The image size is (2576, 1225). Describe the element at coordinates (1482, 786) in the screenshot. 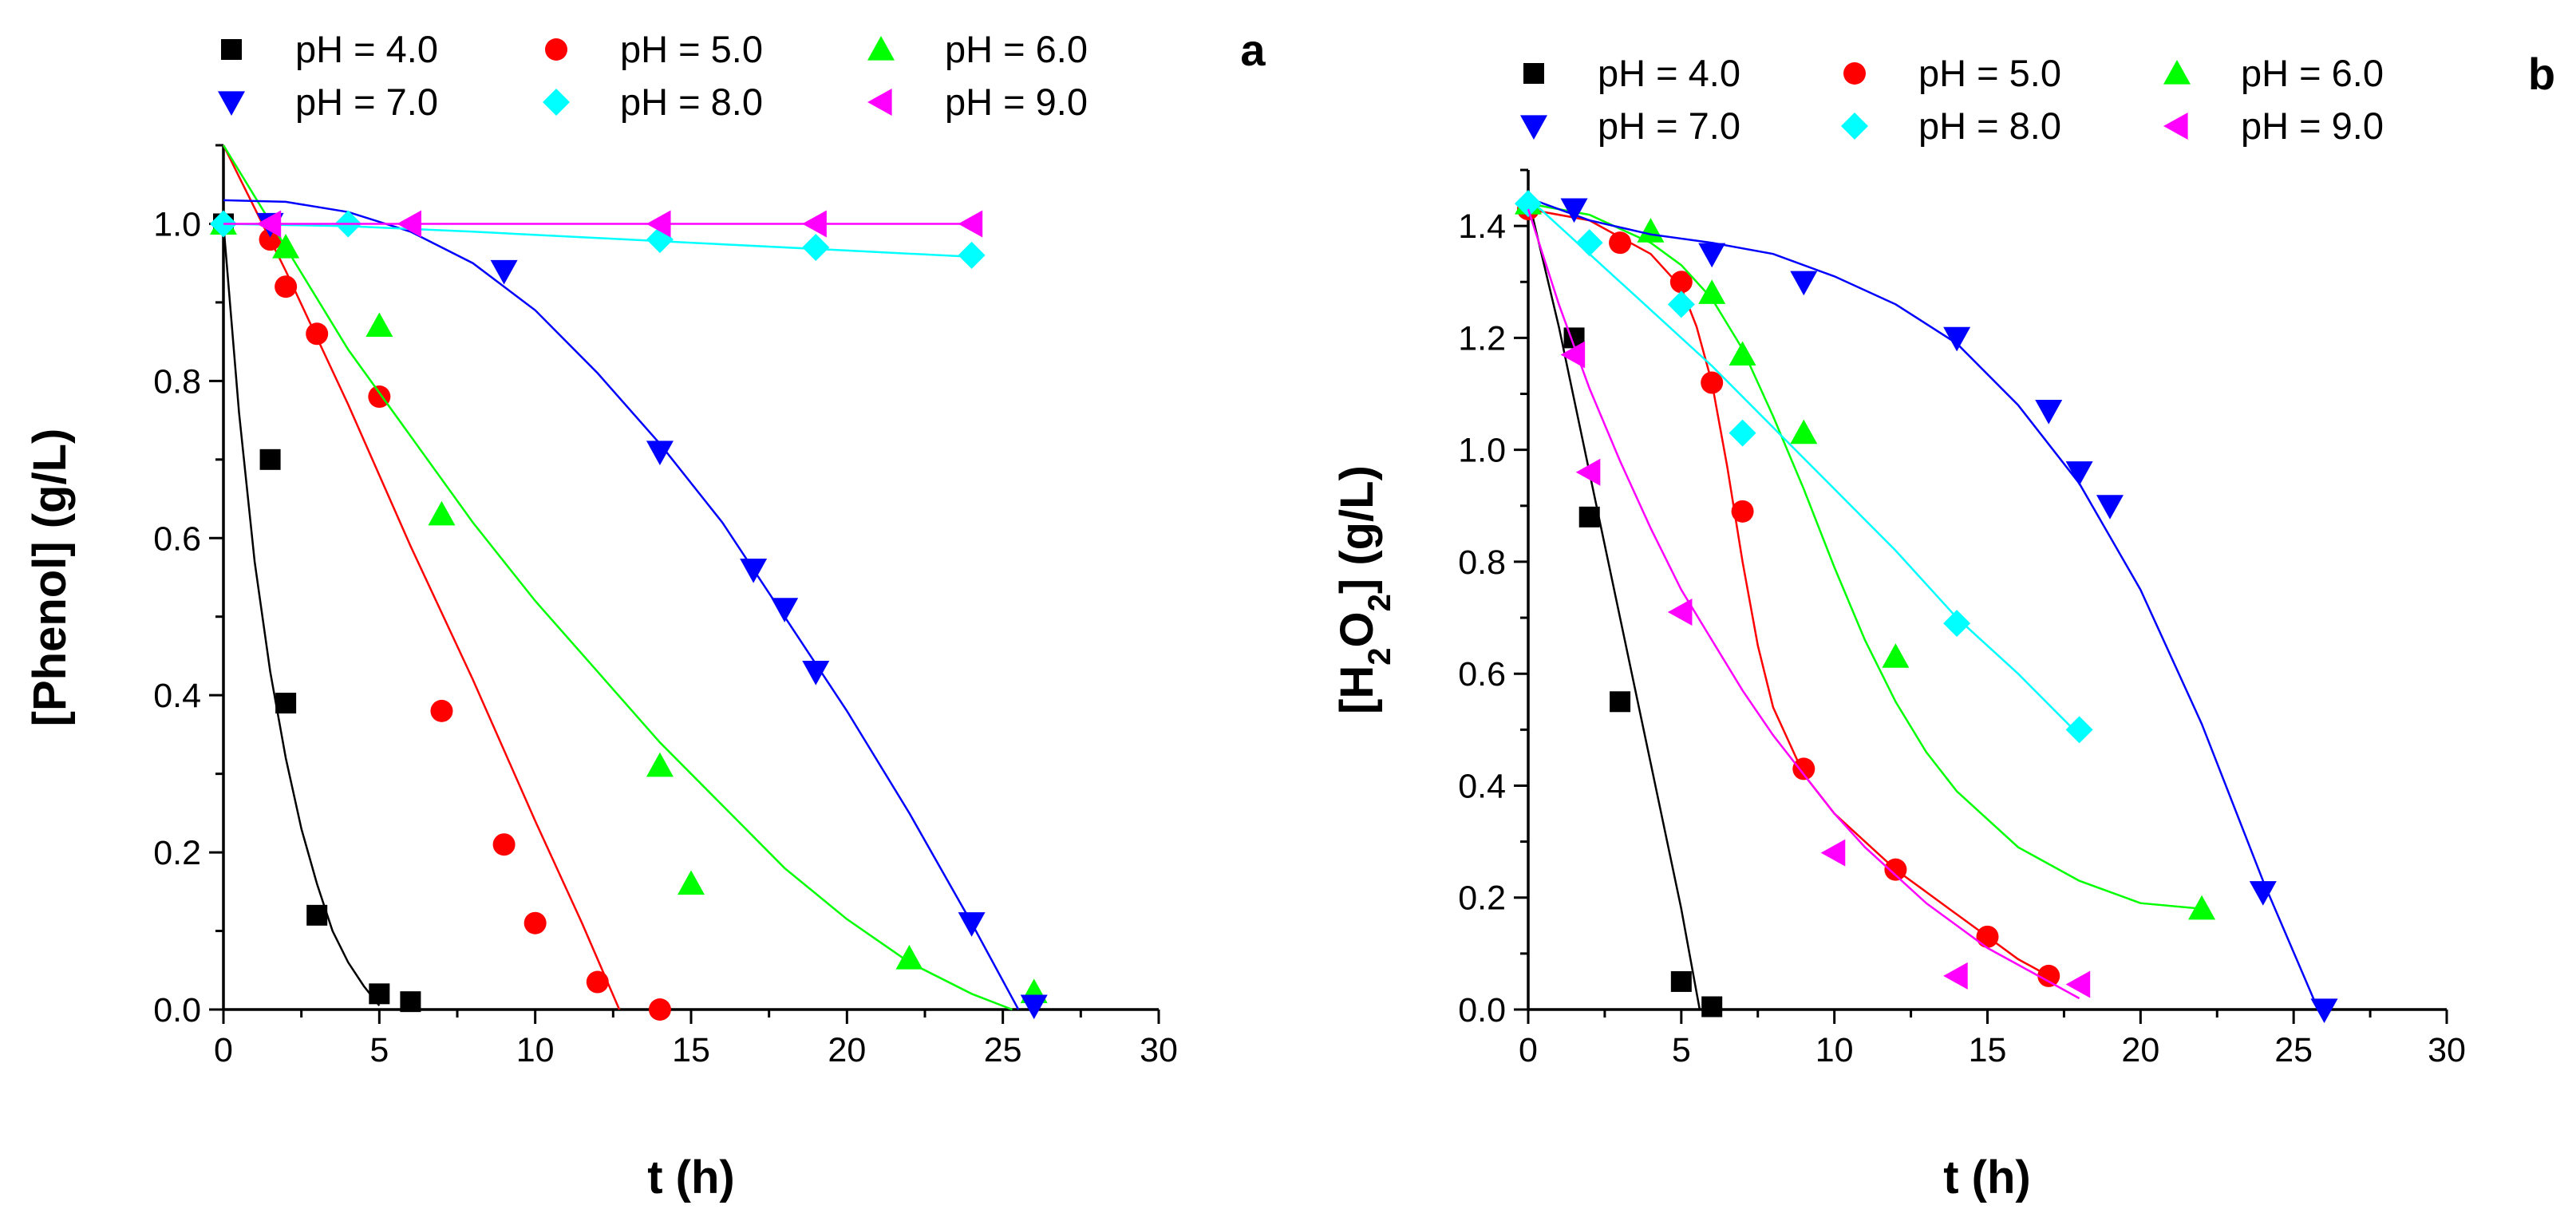

I see `y-tick-label: 0.4` at that location.